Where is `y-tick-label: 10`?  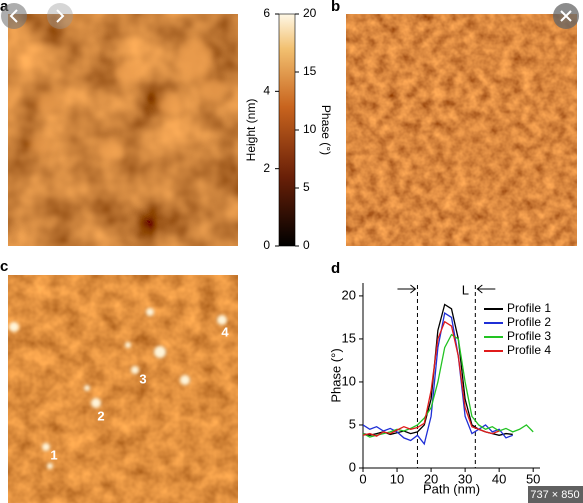 y-tick-label: 10 is located at coordinates (349, 380).